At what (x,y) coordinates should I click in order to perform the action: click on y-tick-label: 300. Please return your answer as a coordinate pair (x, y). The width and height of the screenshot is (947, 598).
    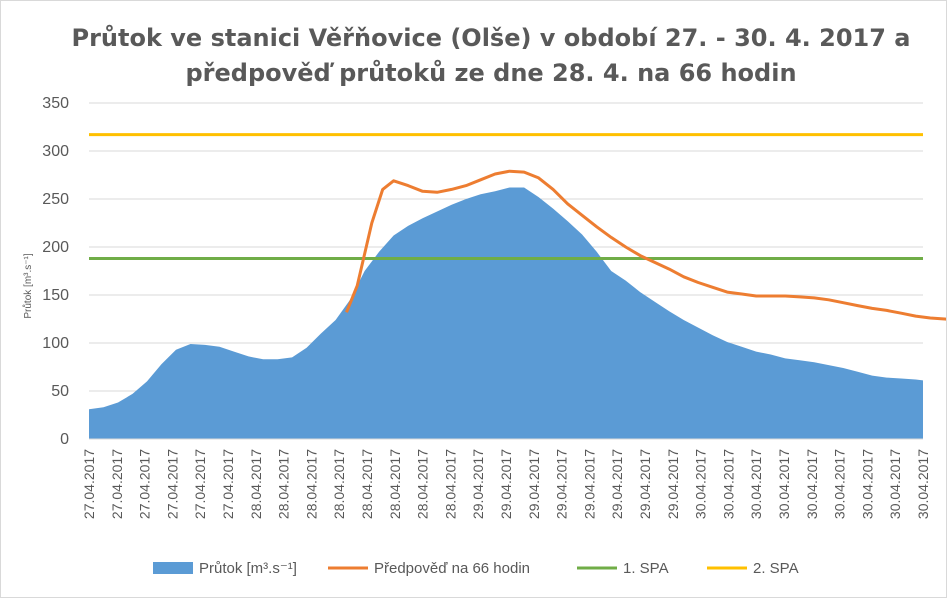
    Looking at the image, I should click on (55, 151).